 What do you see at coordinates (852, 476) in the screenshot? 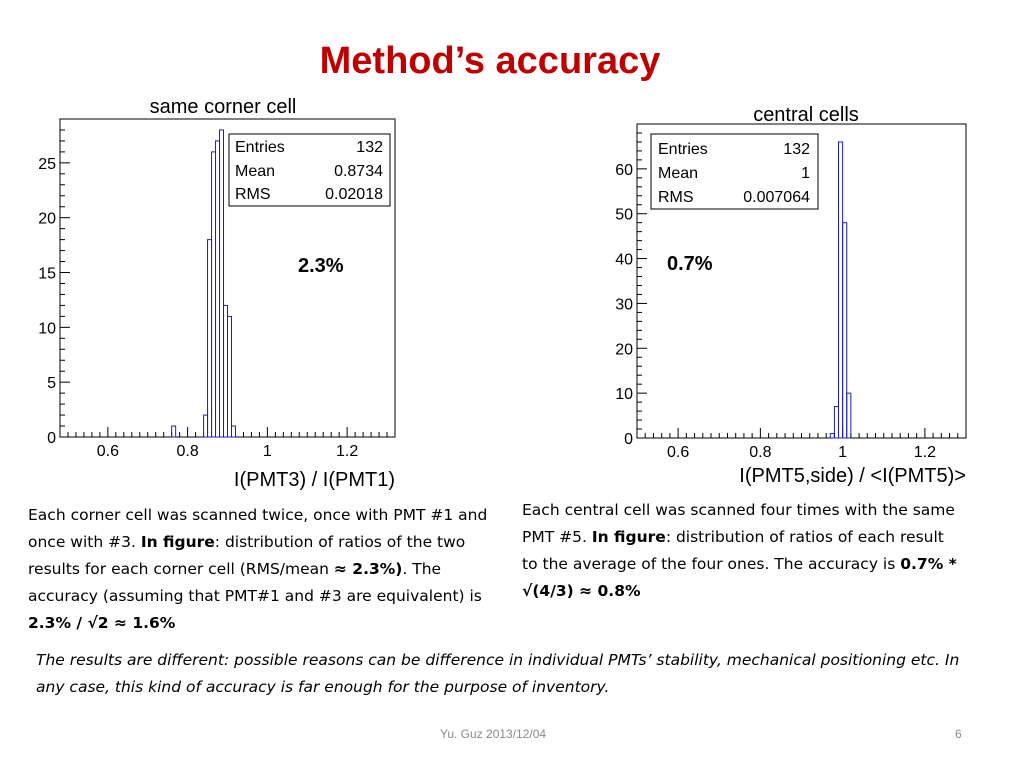
I see `x-axis-label: I(PMT5,side) / <I(PMT5)>` at bounding box center [852, 476].